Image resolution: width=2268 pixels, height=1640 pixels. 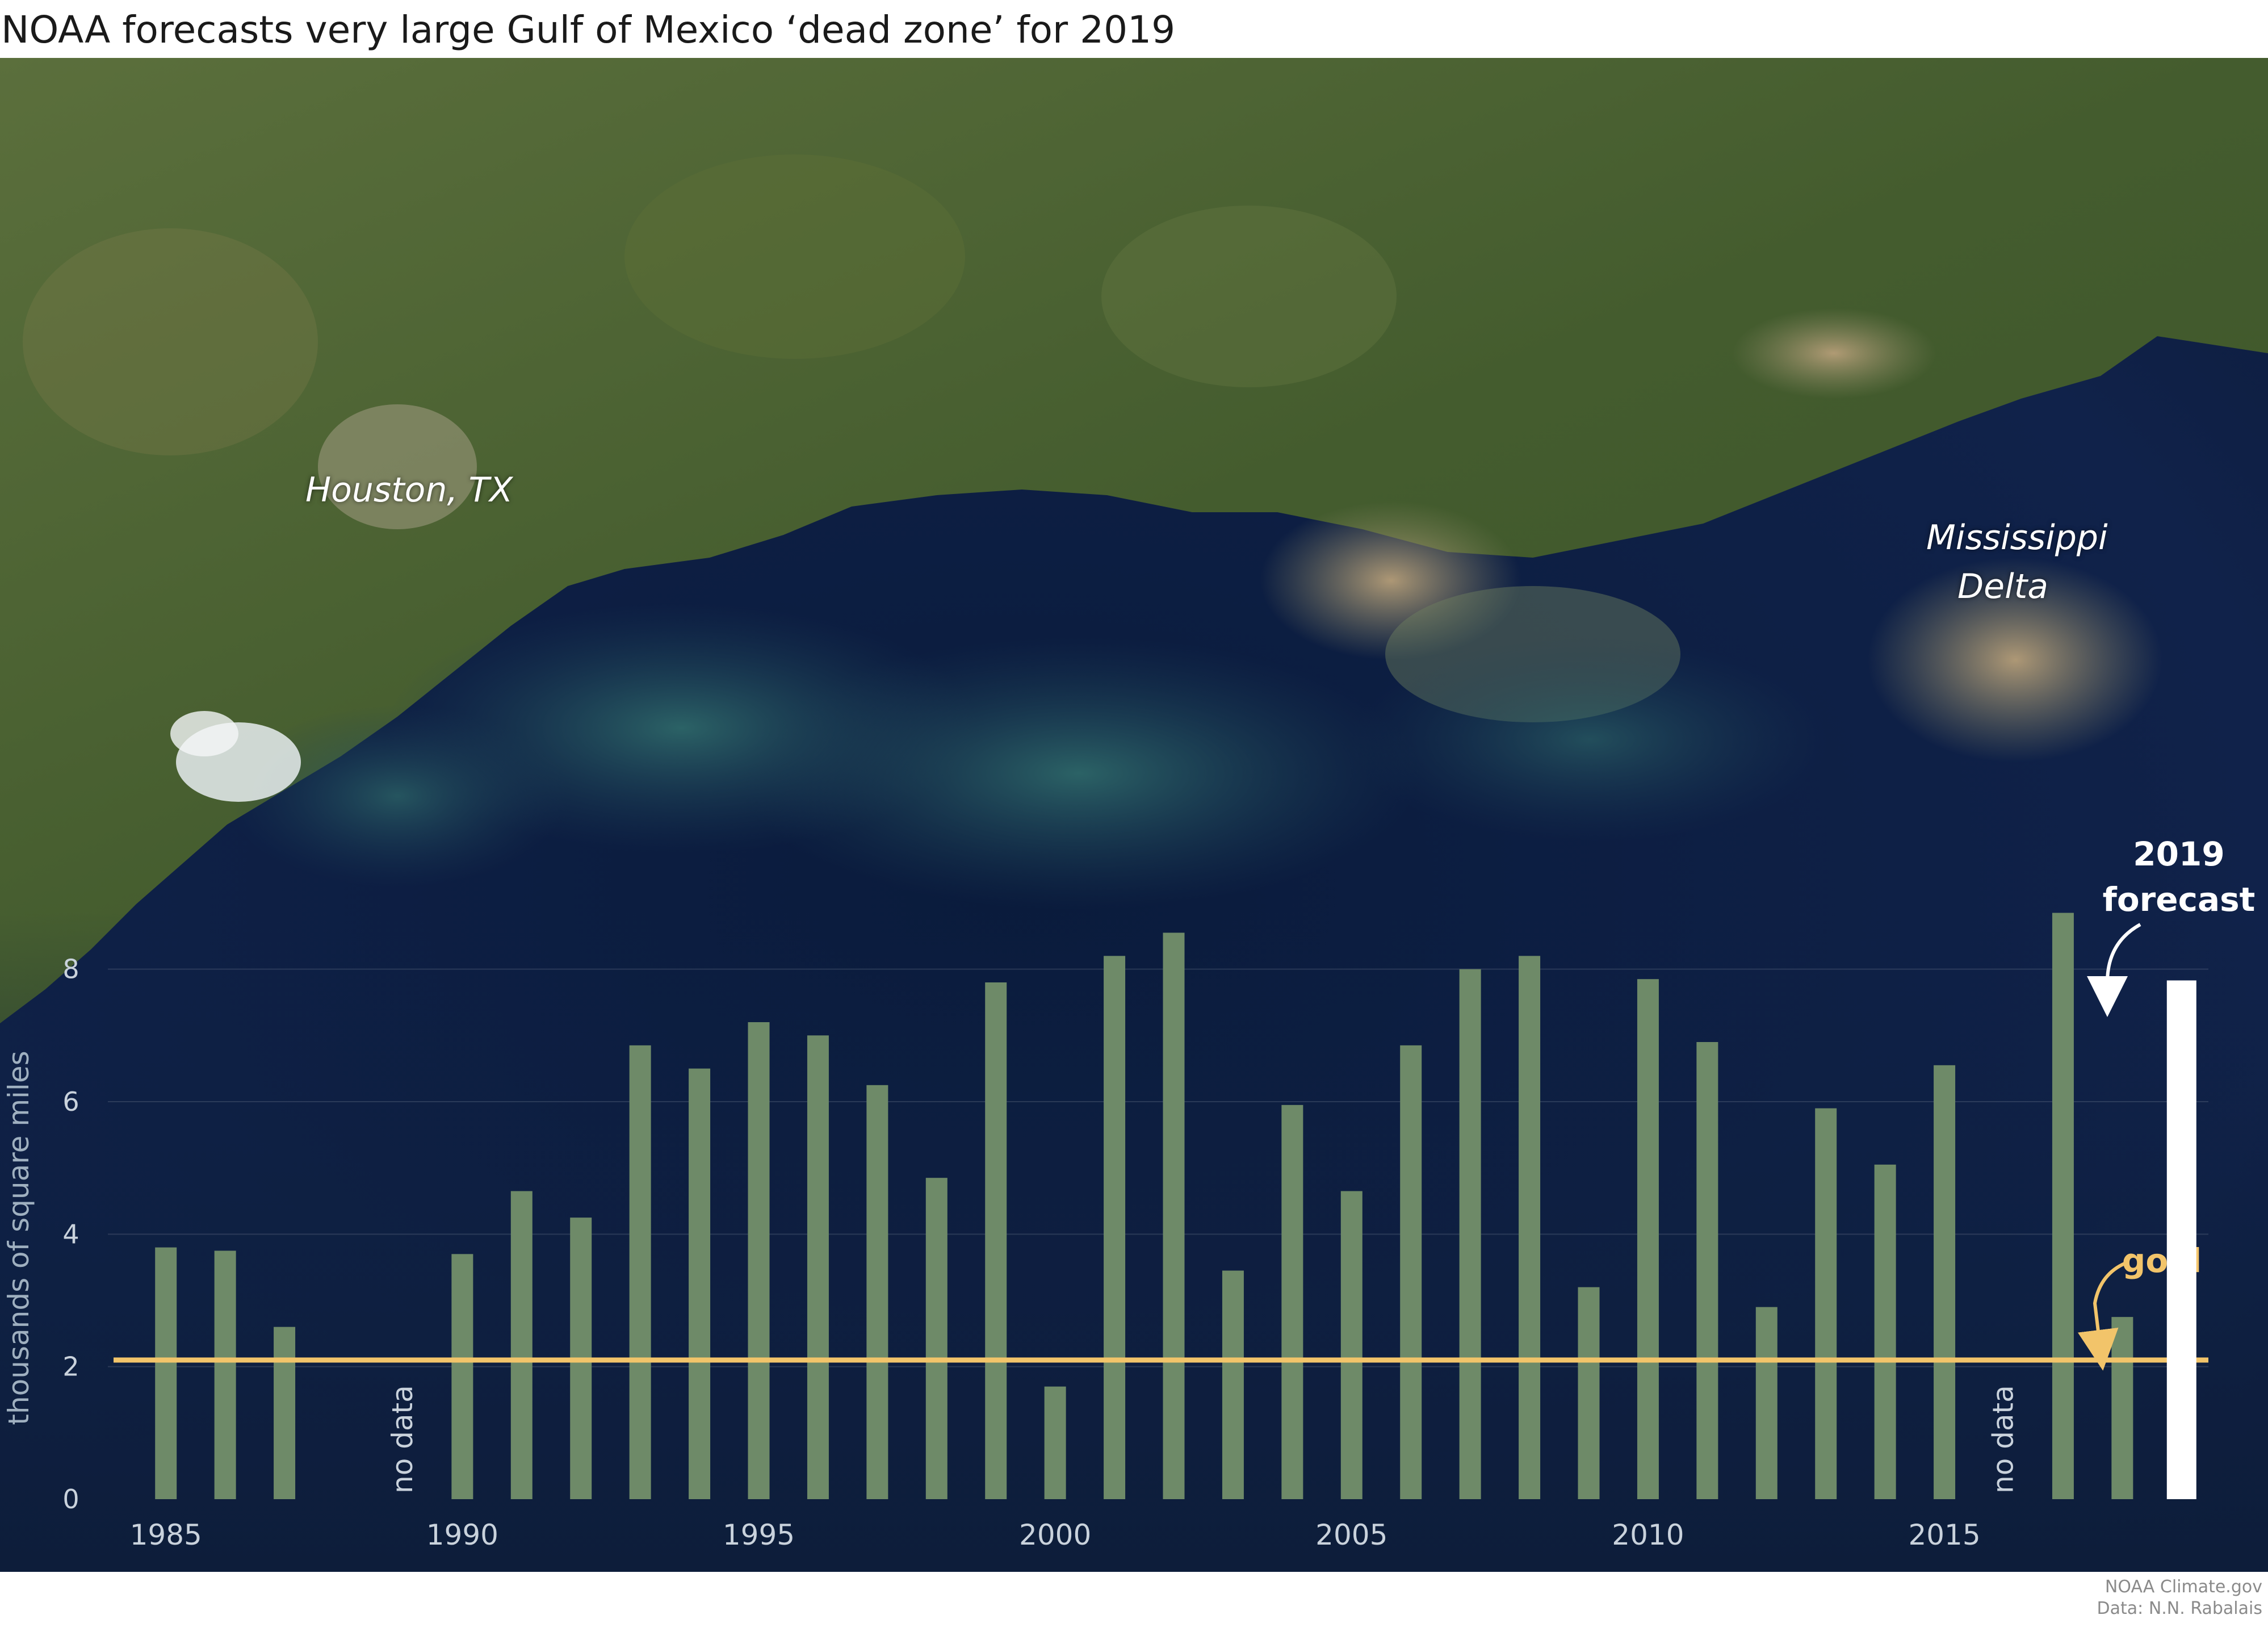 I want to click on bar-1990, so click(x=462, y=1376).